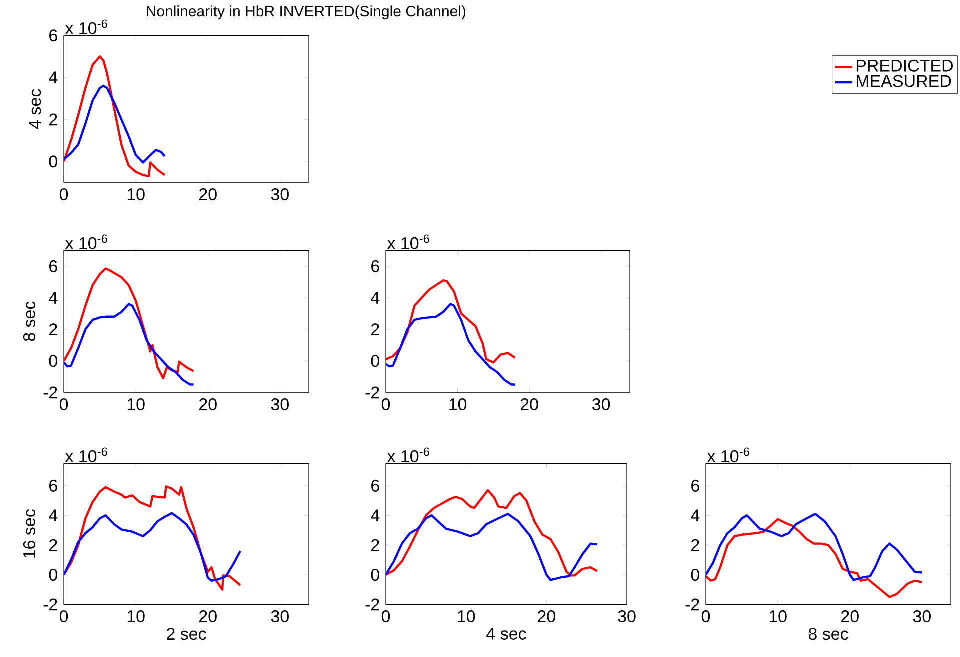  Describe the element at coordinates (306, 13) in the screenshot. I see `chart-title: Nonlinearity in HbR INVERTED(Single Channel)` at that location.